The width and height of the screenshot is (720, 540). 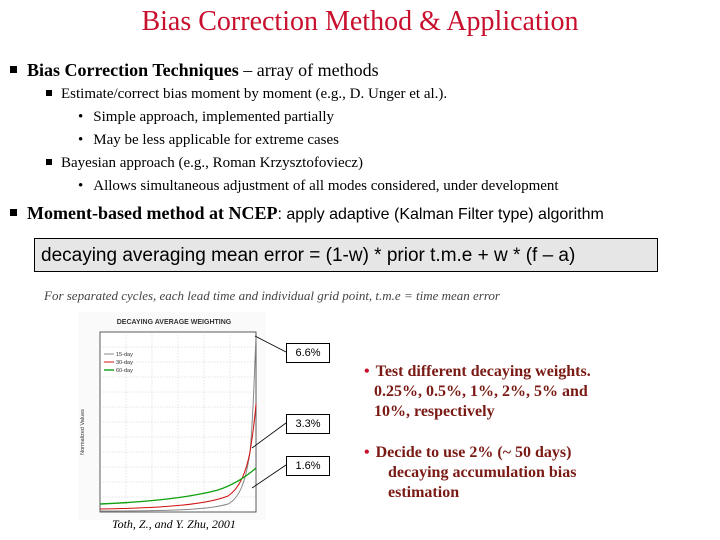 What do you see at coordinates (481, 391) in the screenshot?
I see `right-point-1-line-2: 0.25%, 0.5%, 1%, 2%, 5% and` at bounding box center [481, 391].